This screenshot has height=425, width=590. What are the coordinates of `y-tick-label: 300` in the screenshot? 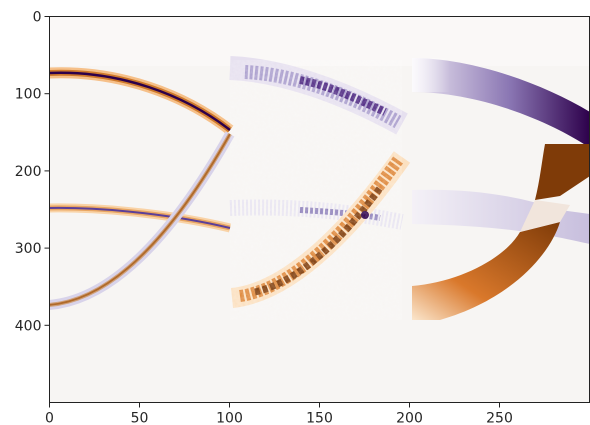 It's located at (28, 249).